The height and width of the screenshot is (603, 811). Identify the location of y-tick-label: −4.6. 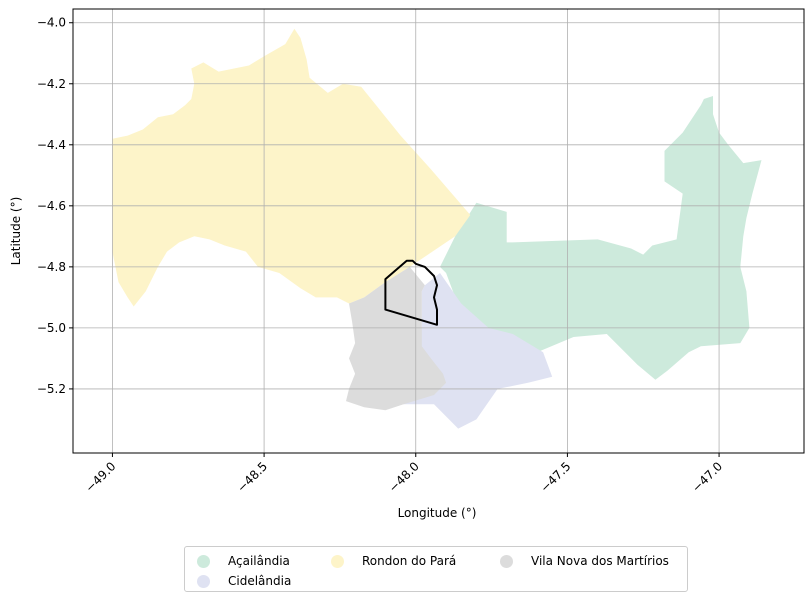
(51, 206).